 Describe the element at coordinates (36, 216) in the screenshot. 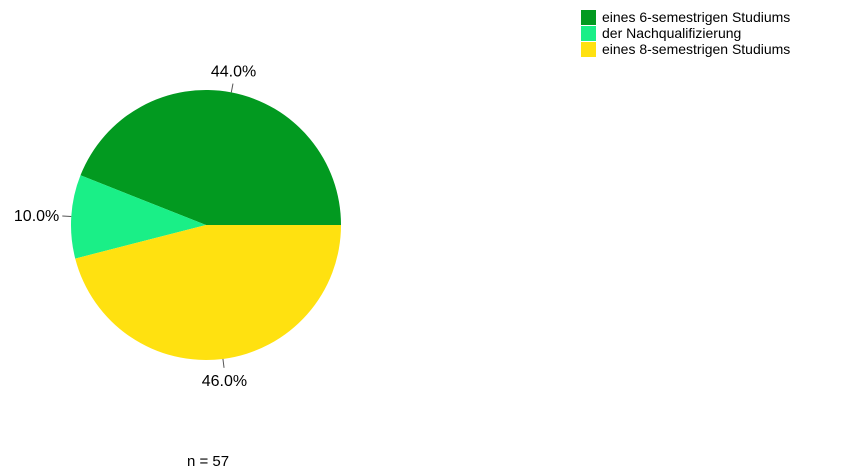

I see `slice-percent-label: 10.0%` at that location.